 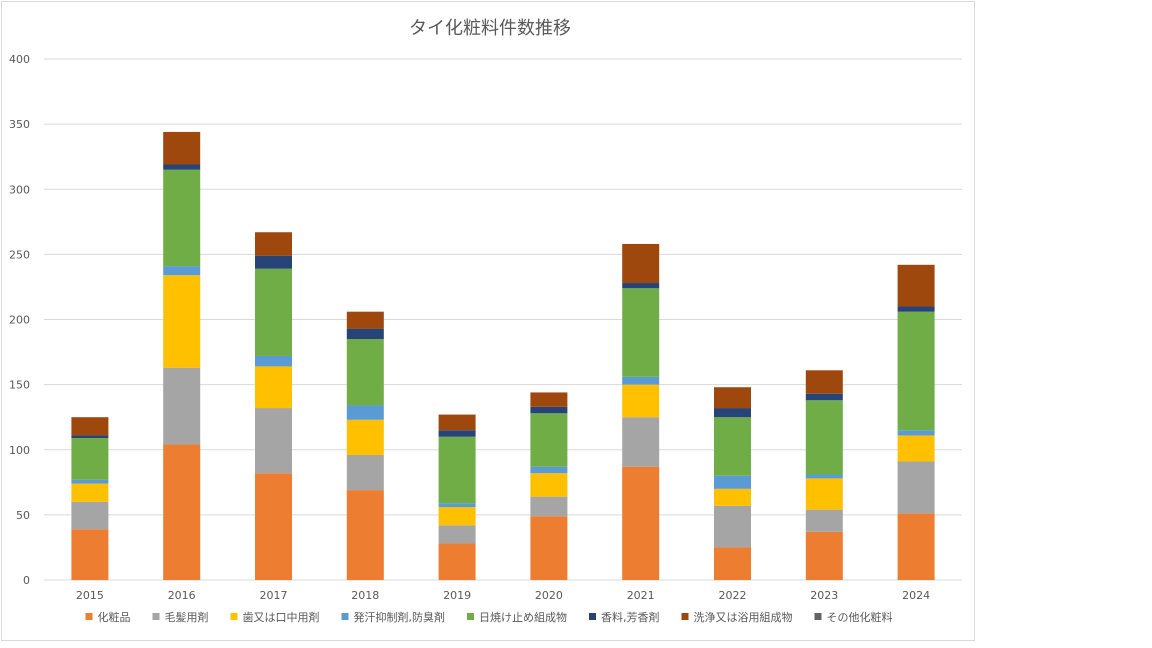 I want to click on x-tick-label: 2022, so click(x=733, y=595).